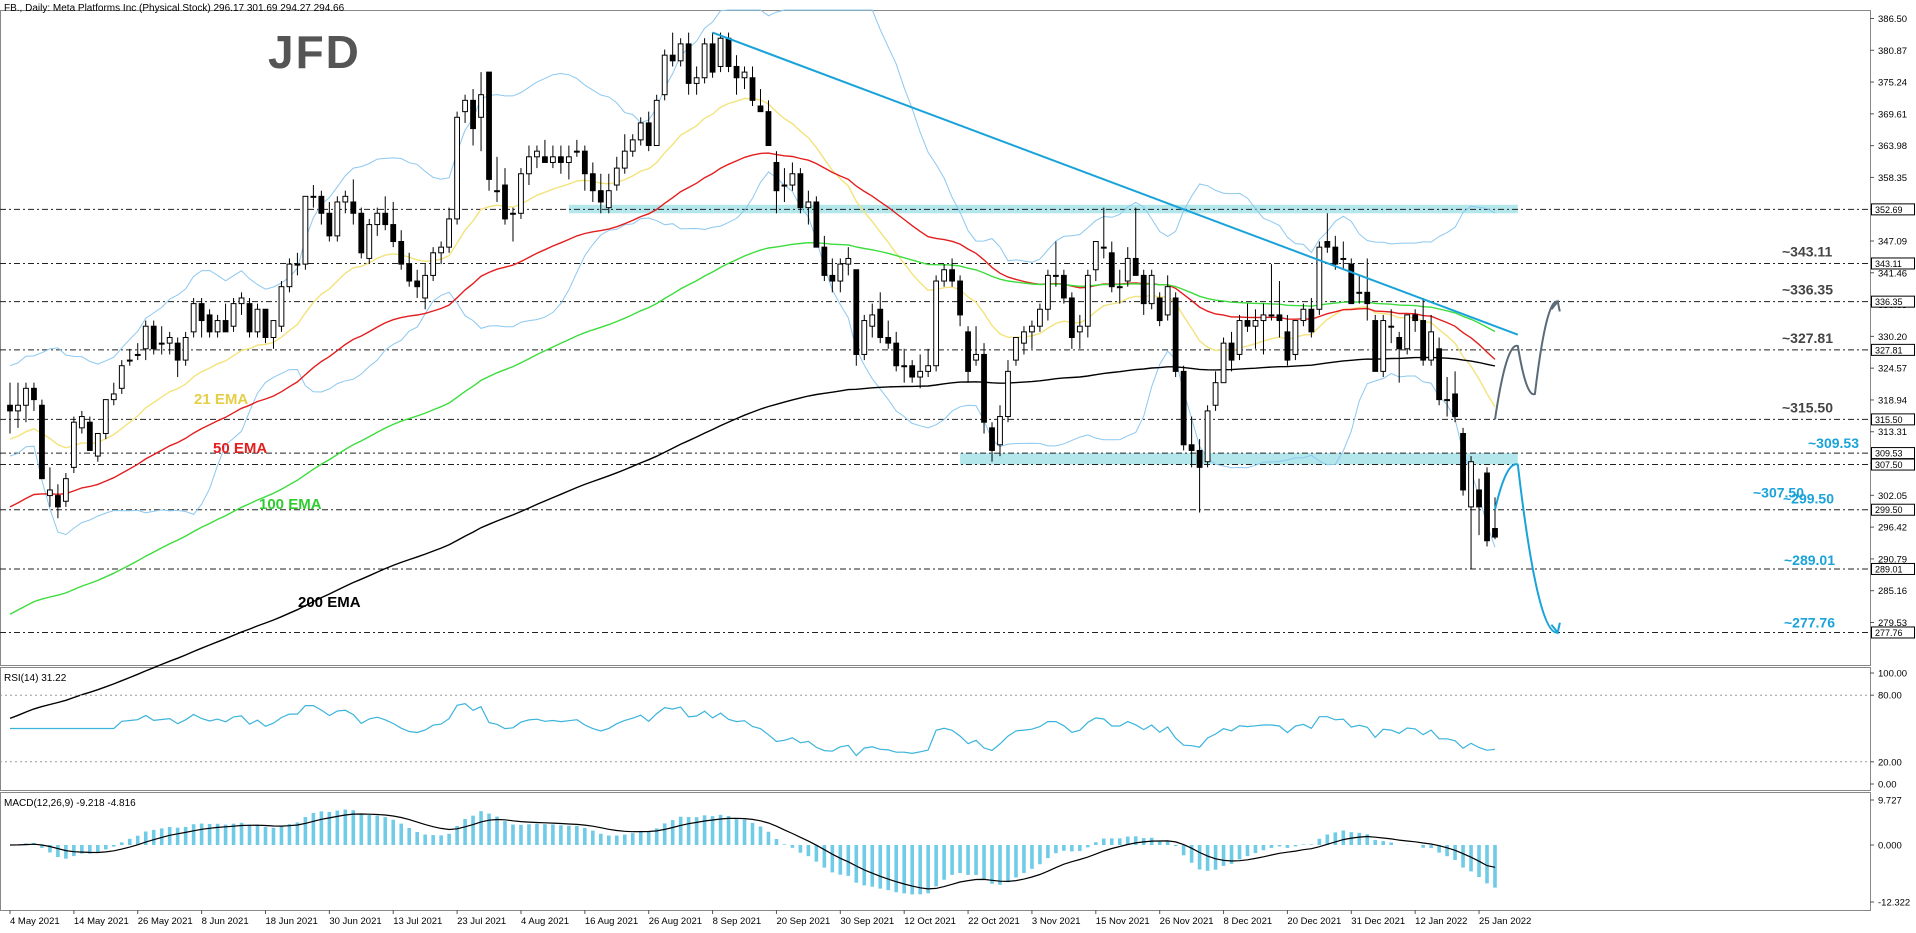 This screenshot has width=1916, height=933. I want to click on time-tick-label: 20 Dec 2021, so click(1314, 921).